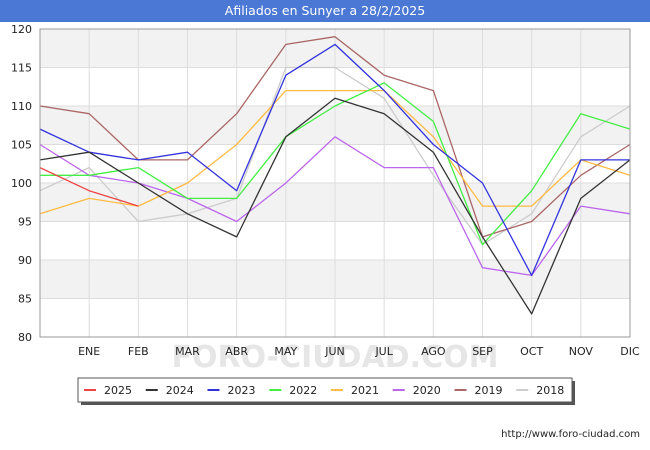 The image size is (650, 450). What do you see at coordinates (365, 390) in the screenshot?
I see `legend-label-2021: 2021` at bounding box center [365, 390].